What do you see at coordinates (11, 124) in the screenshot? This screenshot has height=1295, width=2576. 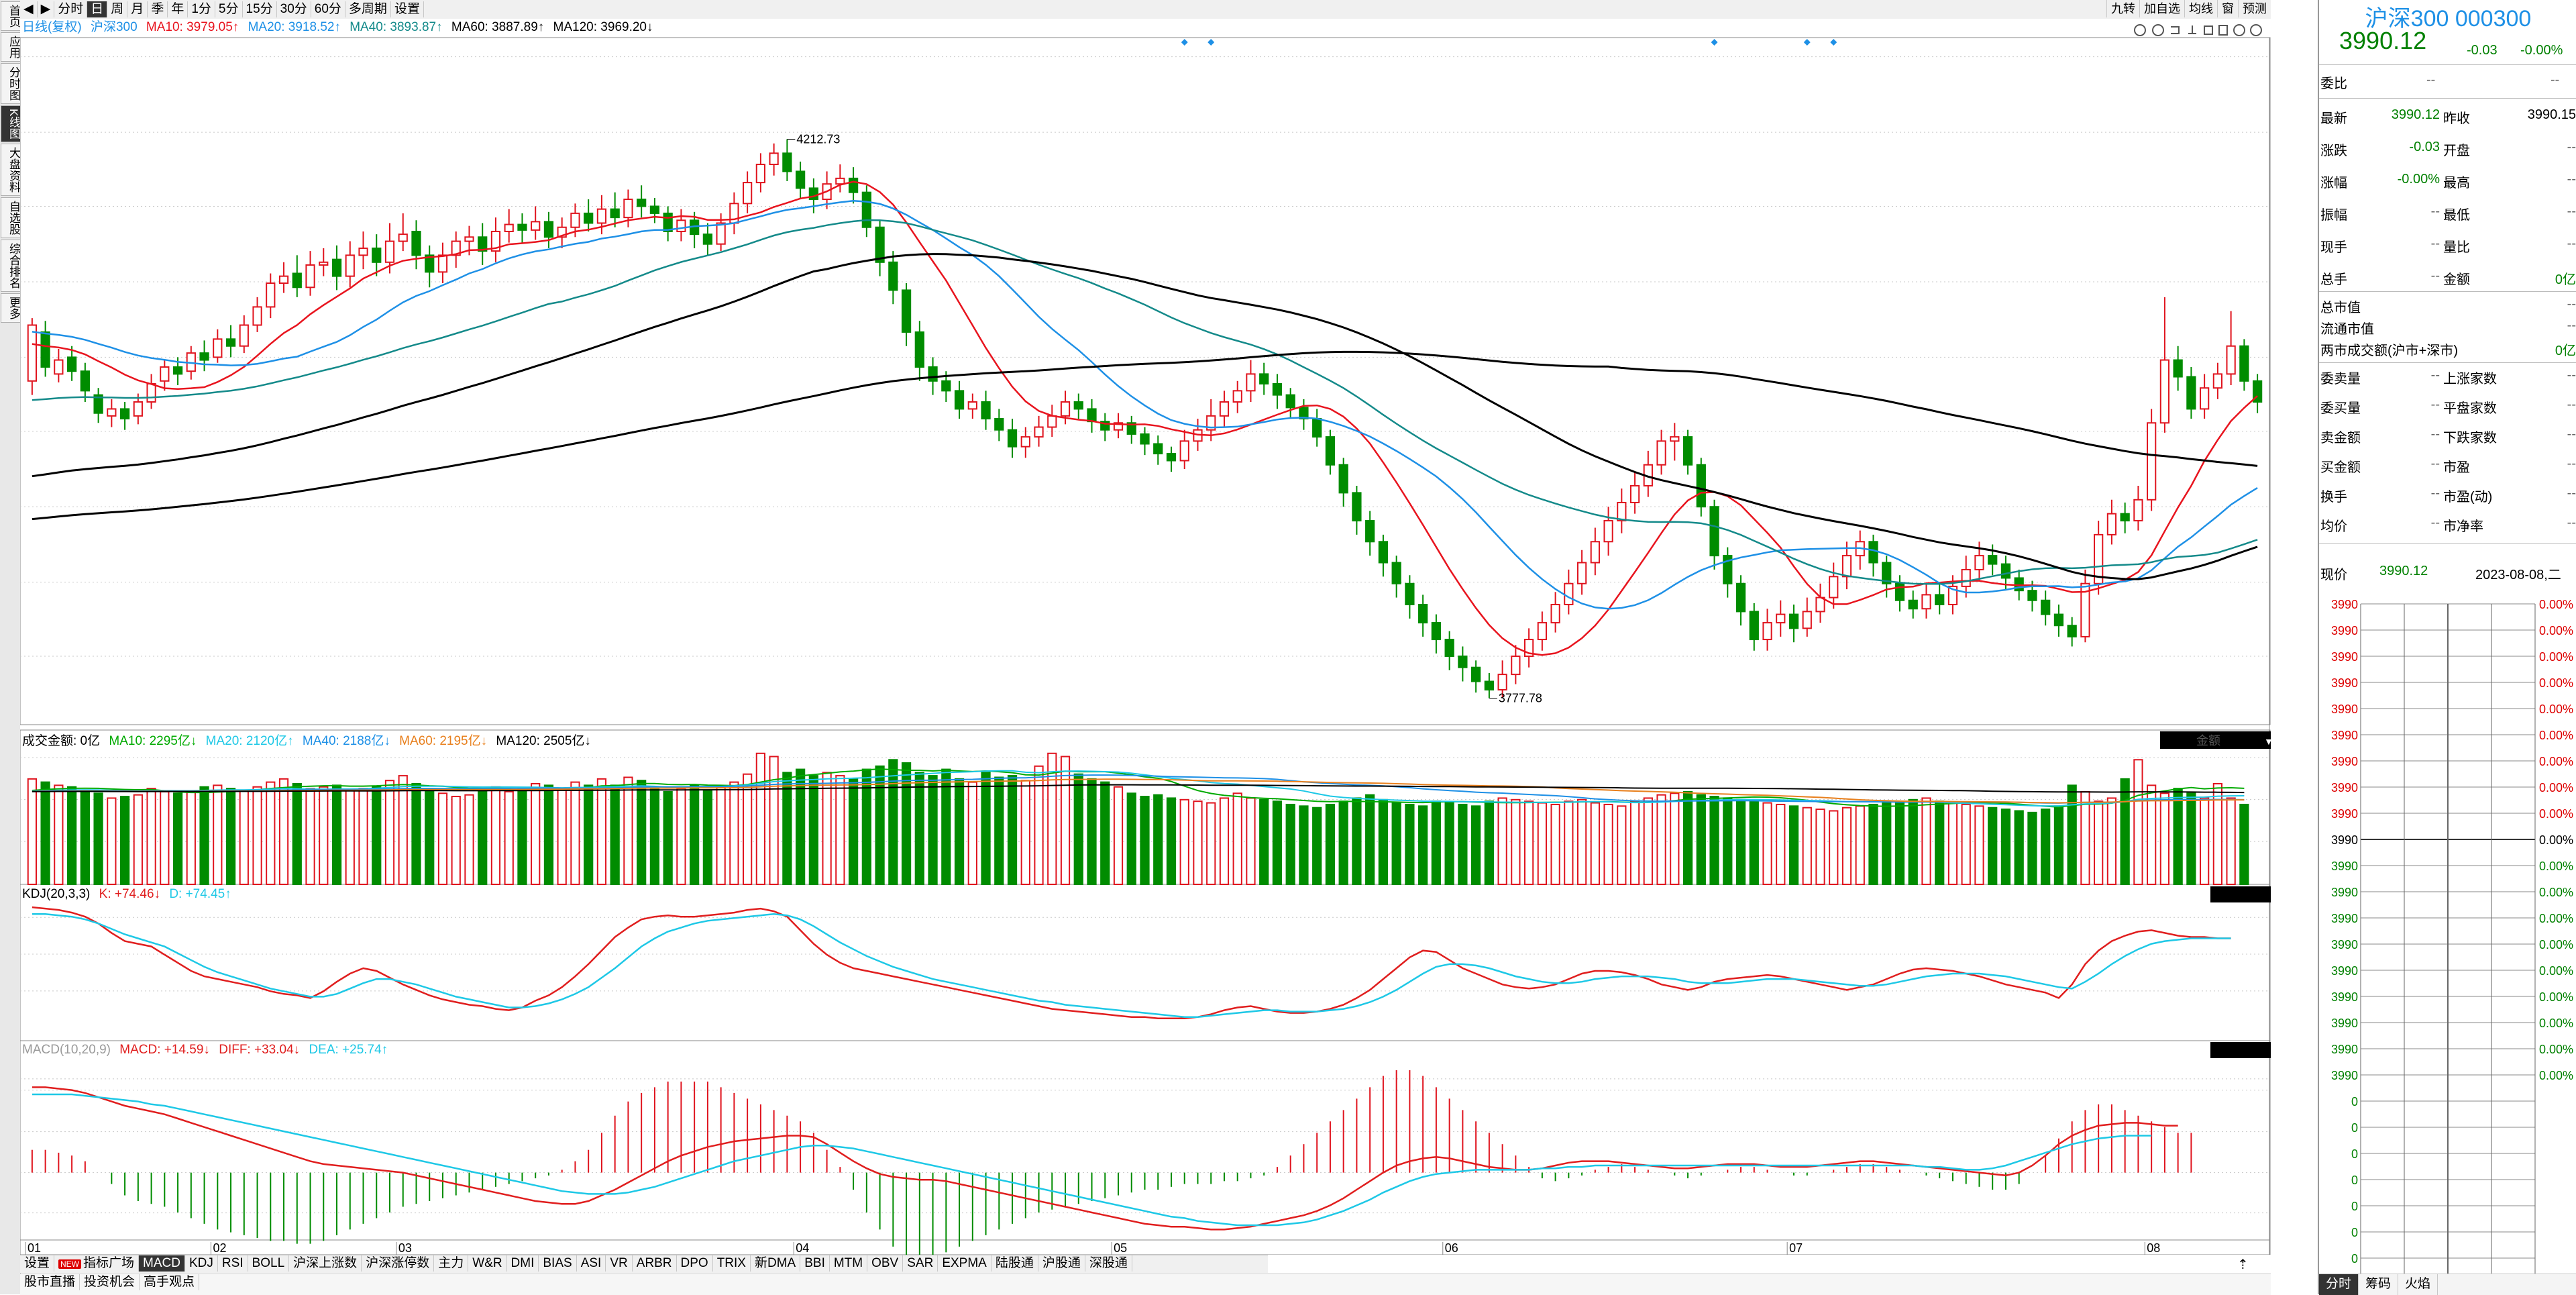 I see `left-tab-3: K线图` at bounding box center [11, 124].